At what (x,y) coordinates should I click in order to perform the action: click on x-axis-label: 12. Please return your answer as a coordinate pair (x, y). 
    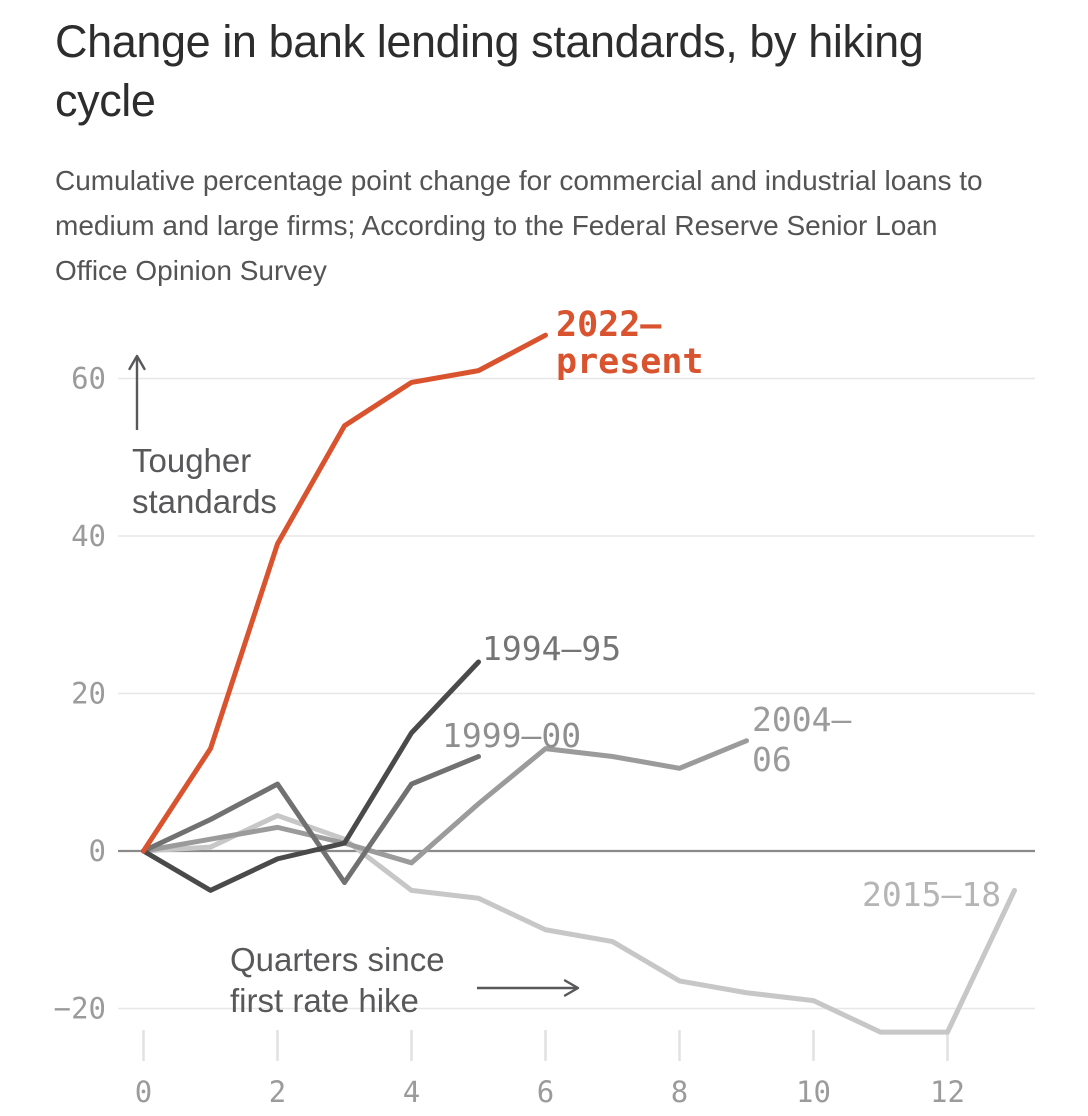
    Looking at the image, I should click on (947, 1092).